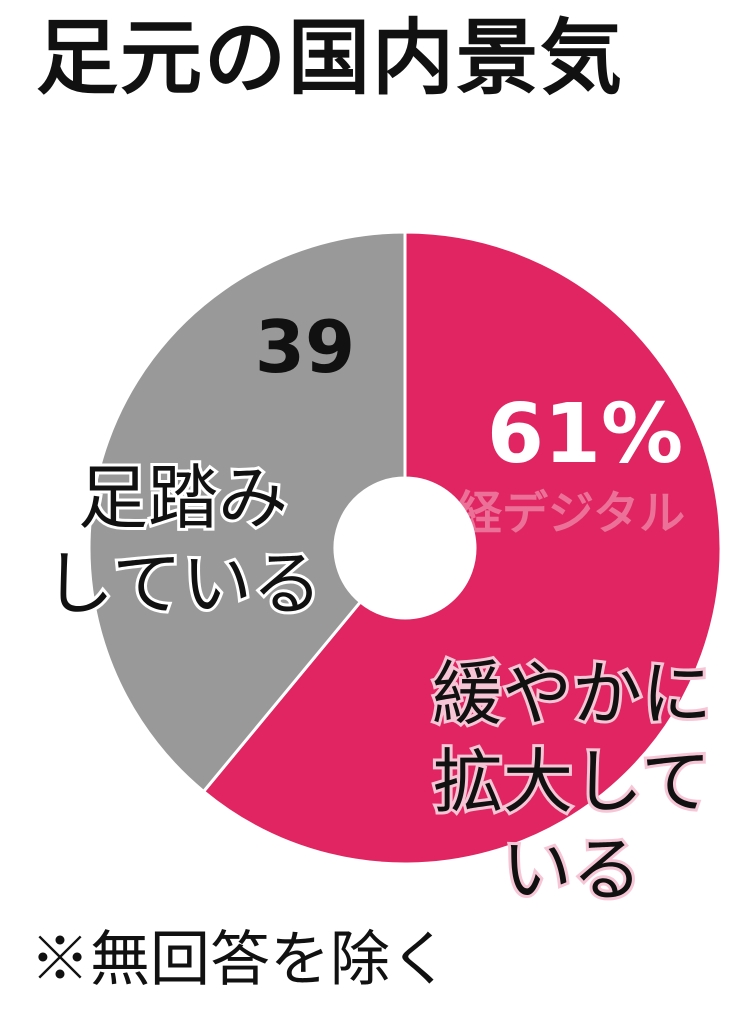 Image resolution: width=744 pixels, height=1024 pixels. Describe the element at coordinates (305, 347) in the screenshot. I see `slice-value-label-2: 39` at that location.